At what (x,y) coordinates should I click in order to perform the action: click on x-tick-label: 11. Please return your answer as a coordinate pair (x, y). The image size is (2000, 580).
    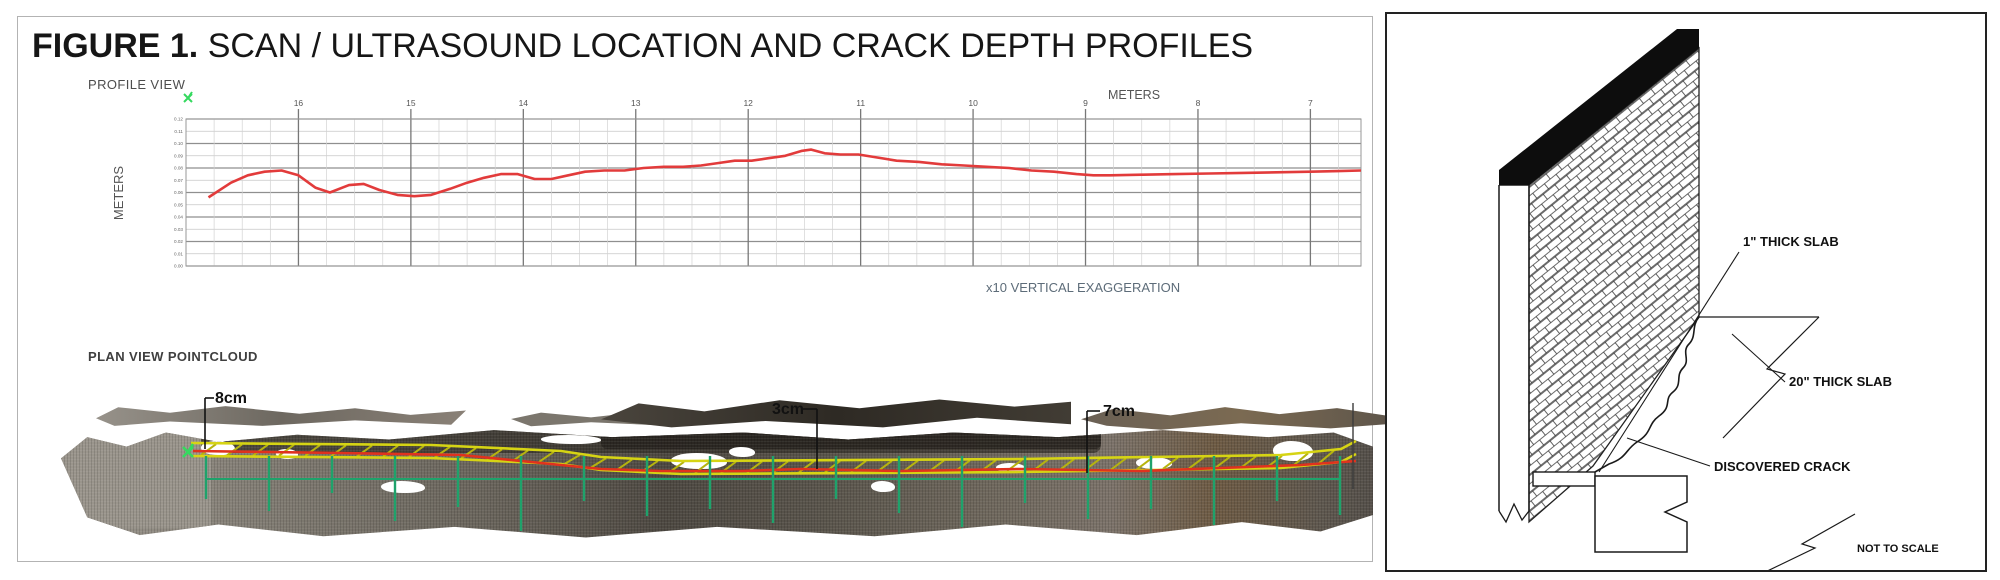
    Looking at the image, I should click on (860, 103).